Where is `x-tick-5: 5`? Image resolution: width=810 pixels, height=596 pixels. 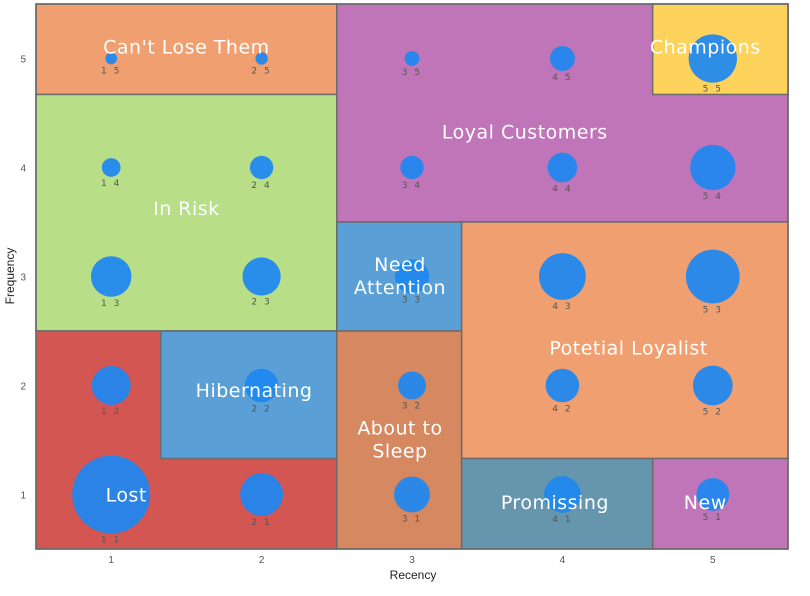
x-tick-5: 5 is located at coordinates (713, 560).